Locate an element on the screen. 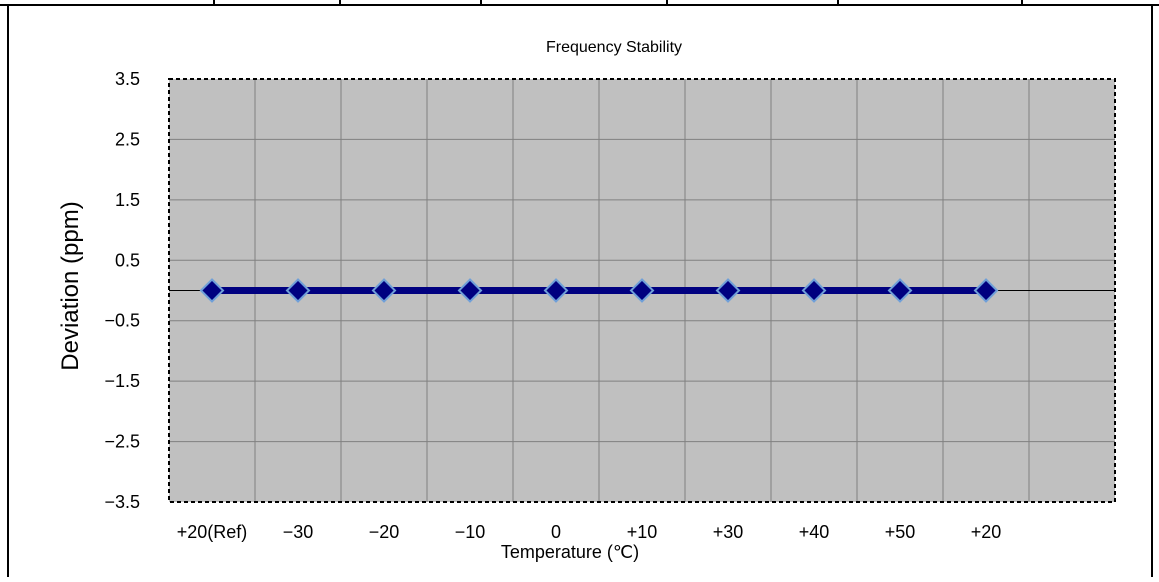  x-tick-labels: +20(Ref) −30 −20 −10 0 +10 +30 +40 +50 +20 is located at coordinates (589, 532).